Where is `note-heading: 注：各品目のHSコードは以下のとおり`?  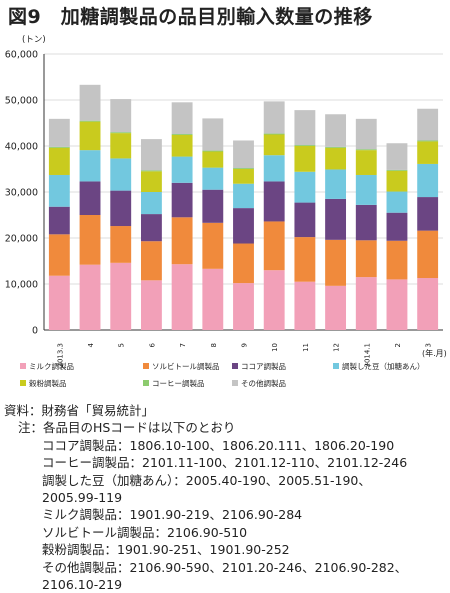 note-heading: 注：各品目のHSコードは以下のとおり is located at coordinates (127, 428).